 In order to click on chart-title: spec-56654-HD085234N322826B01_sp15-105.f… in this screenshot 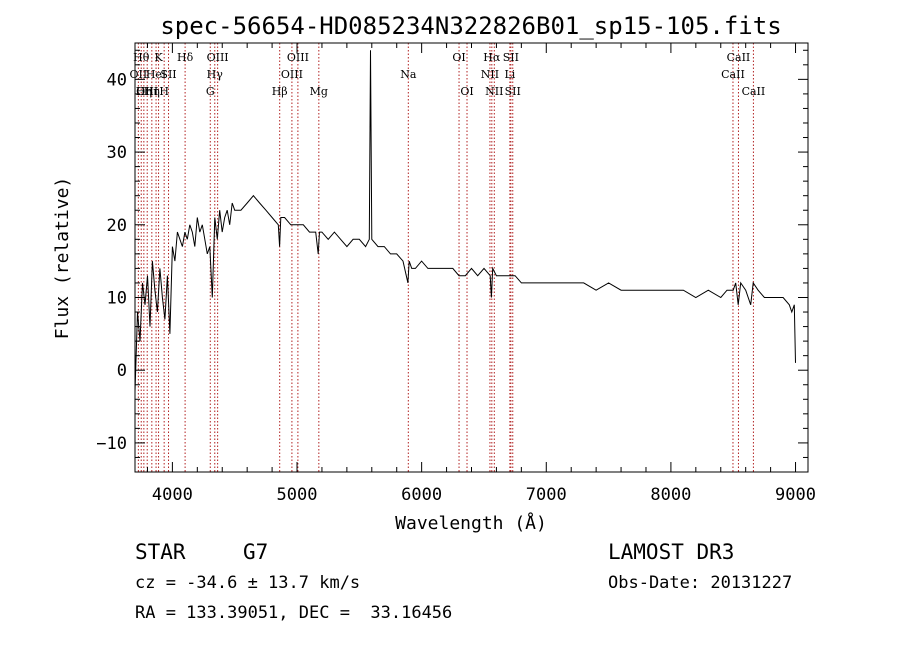, I will do `click(470, 26)`.